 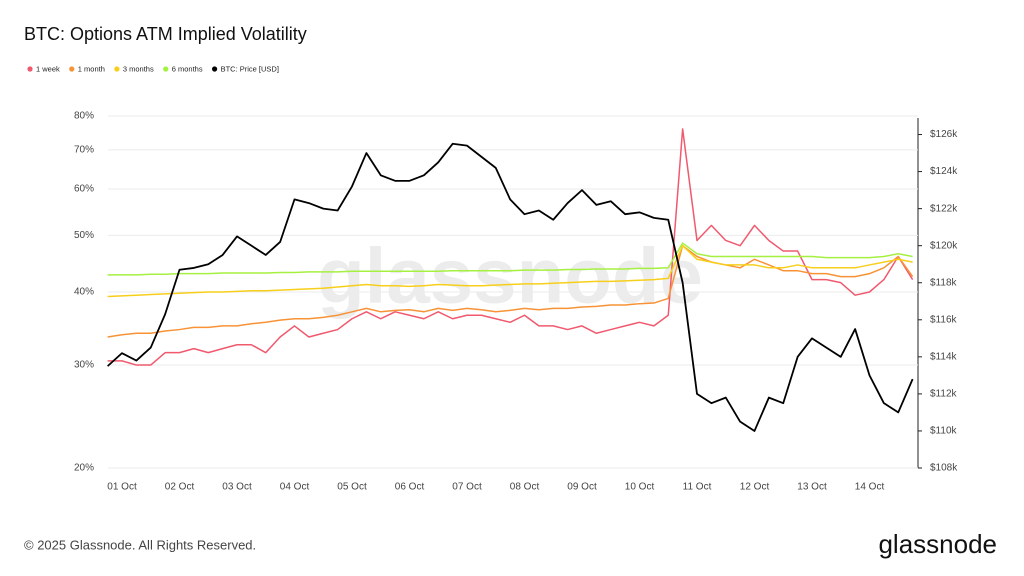 I want to click on x-tick-label: 01 Oct, so click(x=122, y=487).